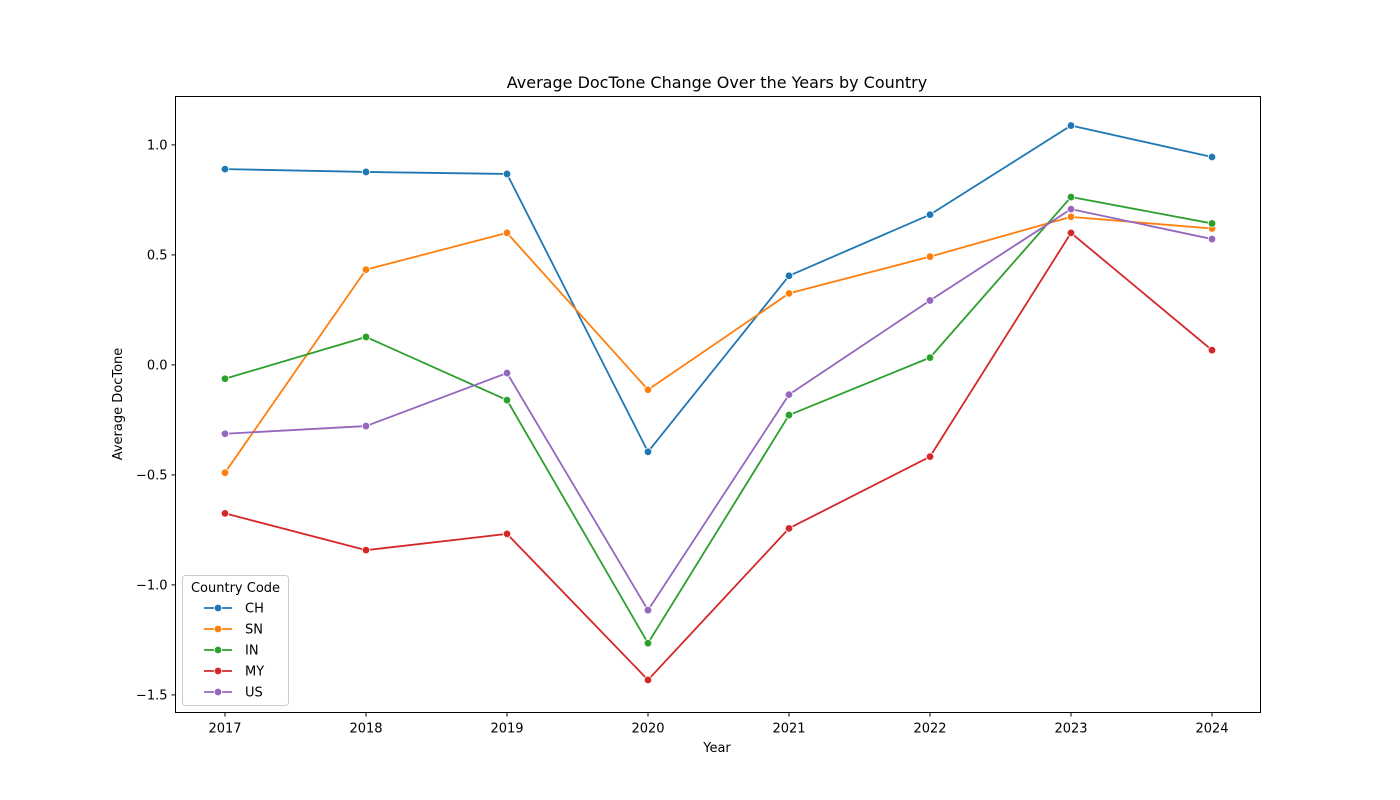  Describe the element at coordinates (234, 672) in the screenshot. I see `legend-item-my: MY` at that location.